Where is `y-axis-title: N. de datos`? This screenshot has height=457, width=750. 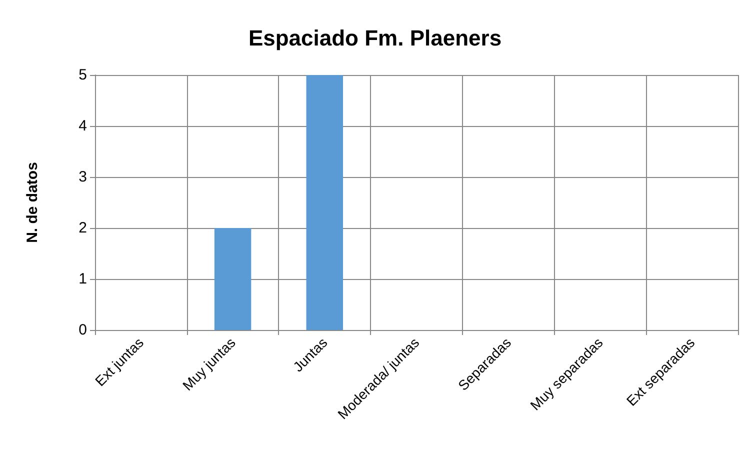
y-axis-title: N. de datos is located at coordinates (32, 202).